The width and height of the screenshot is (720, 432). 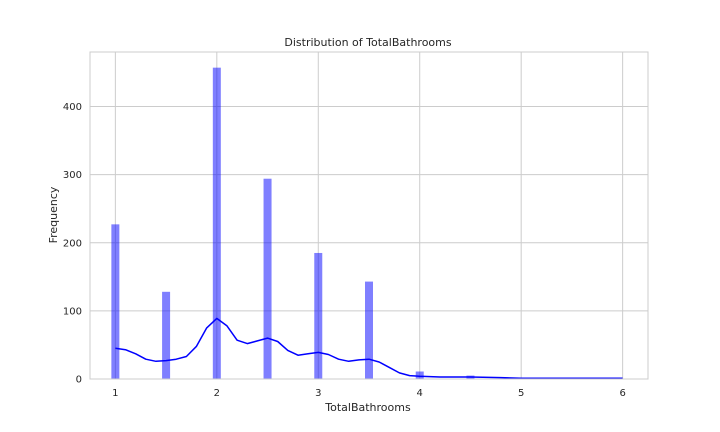 I want to click on y-tick-label: 0, so click(x=79, y=380).